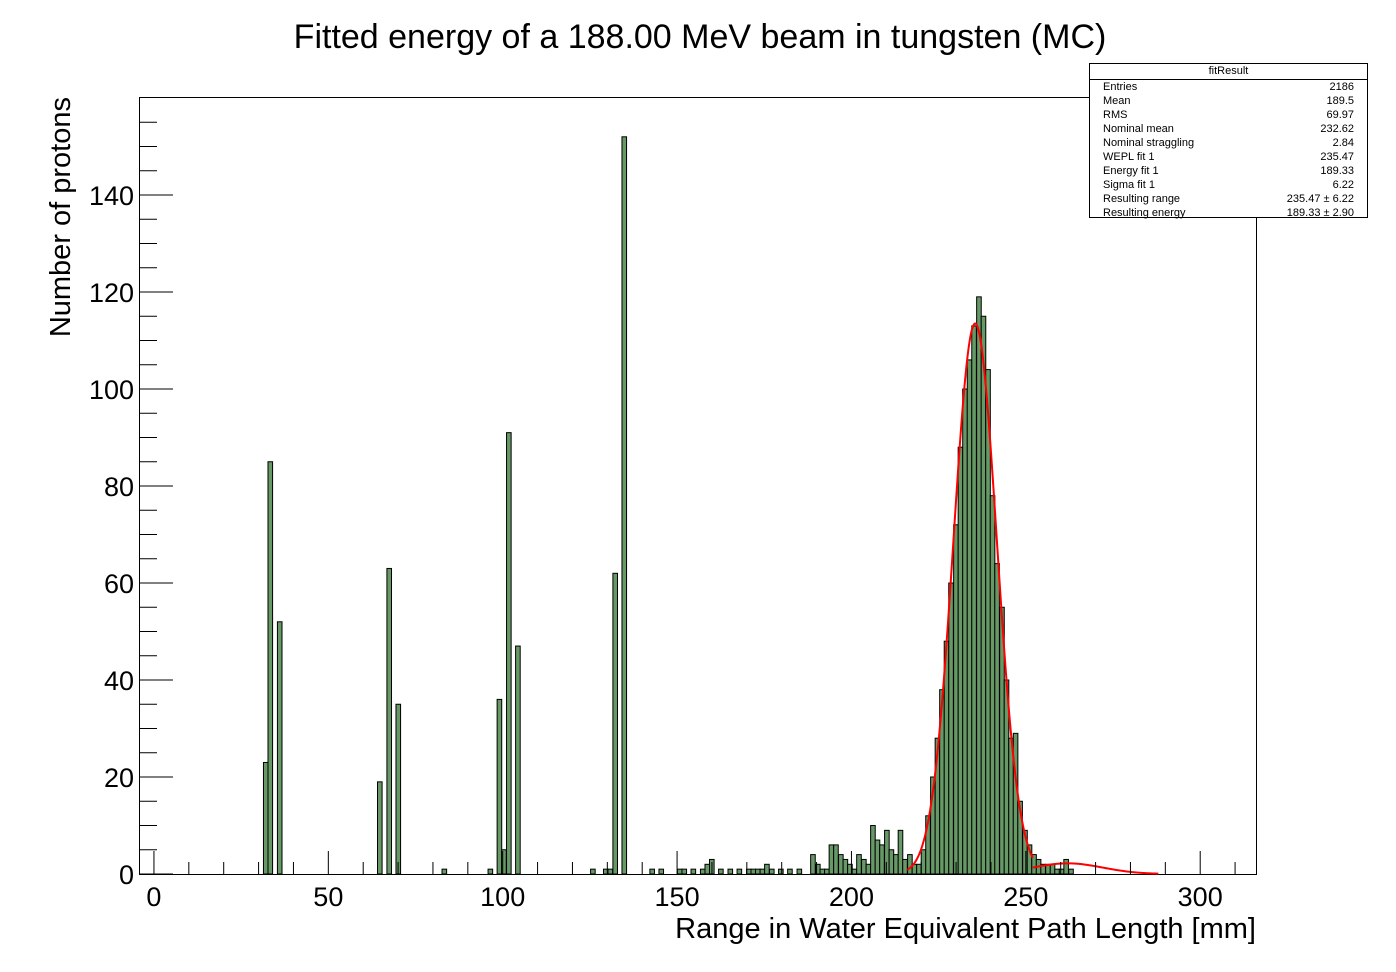  What do you see at coordinates (1343, 143) in the screenshot?
I see `stats-row-value: 2.84` at bounding box center [1343, 143].